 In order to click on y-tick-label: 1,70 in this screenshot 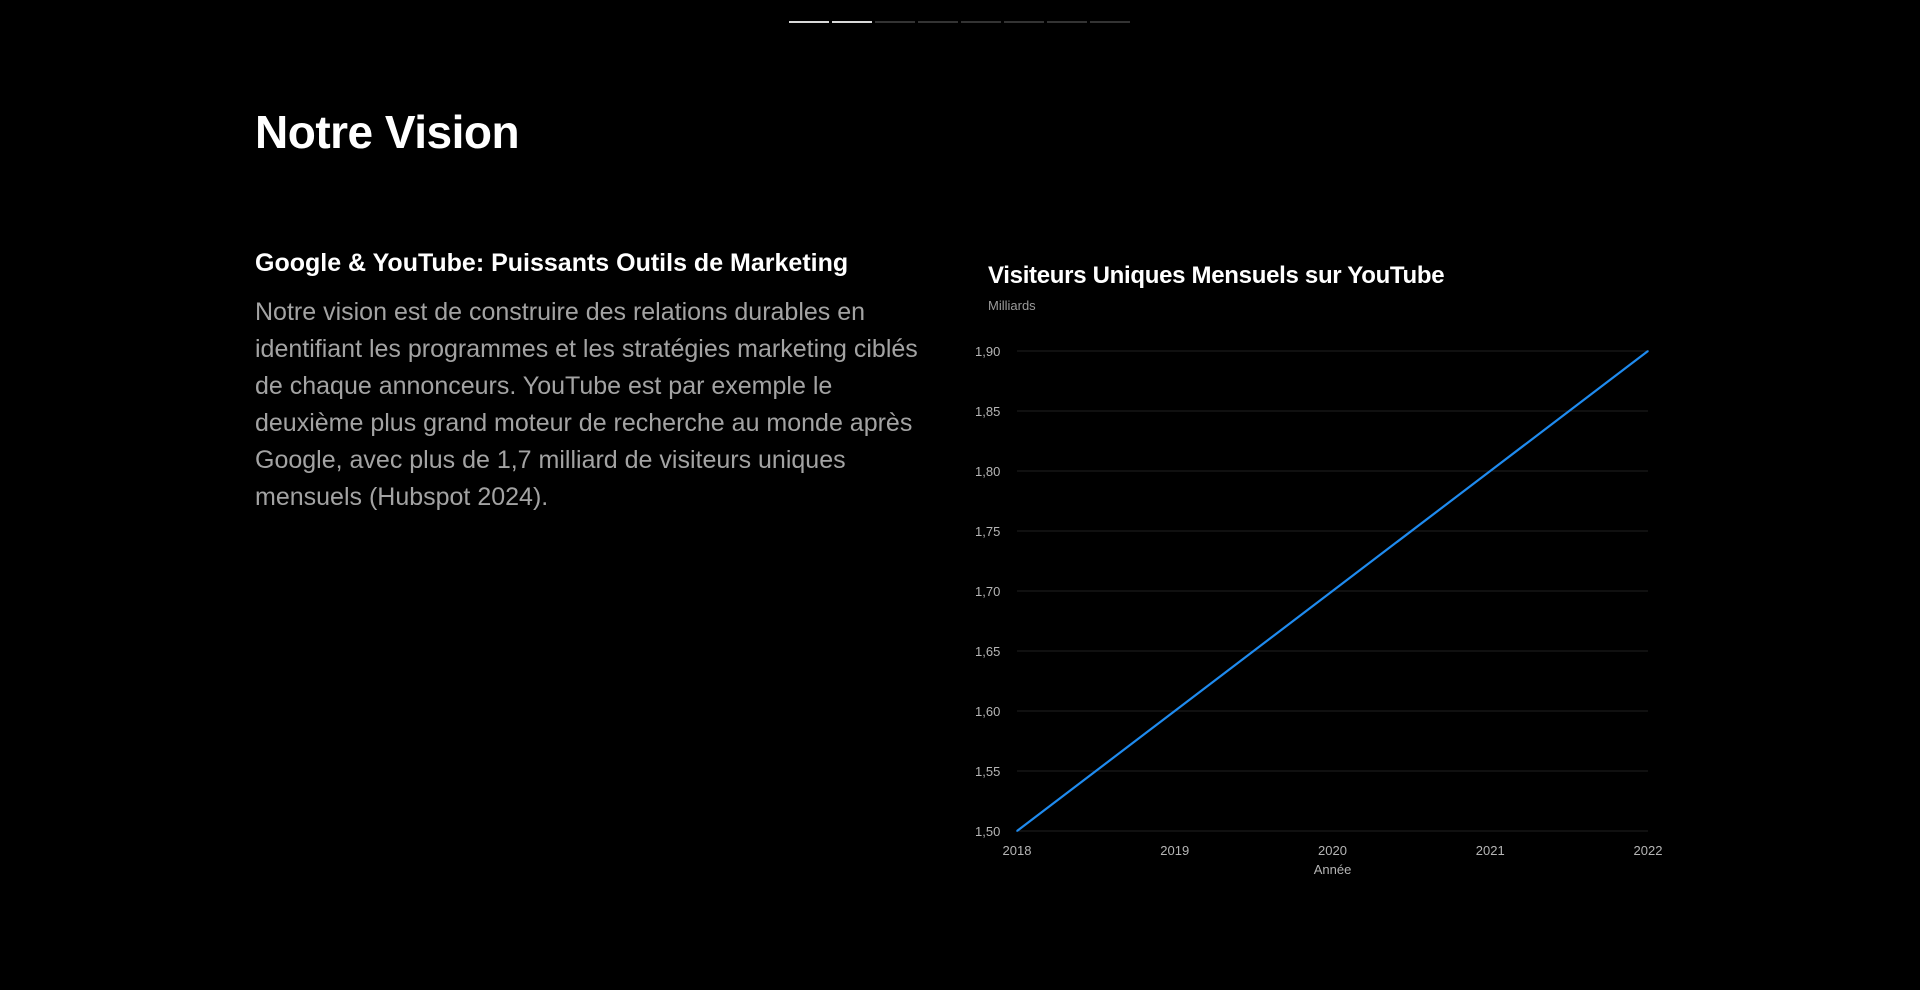, I will do `click(987, 591)`.